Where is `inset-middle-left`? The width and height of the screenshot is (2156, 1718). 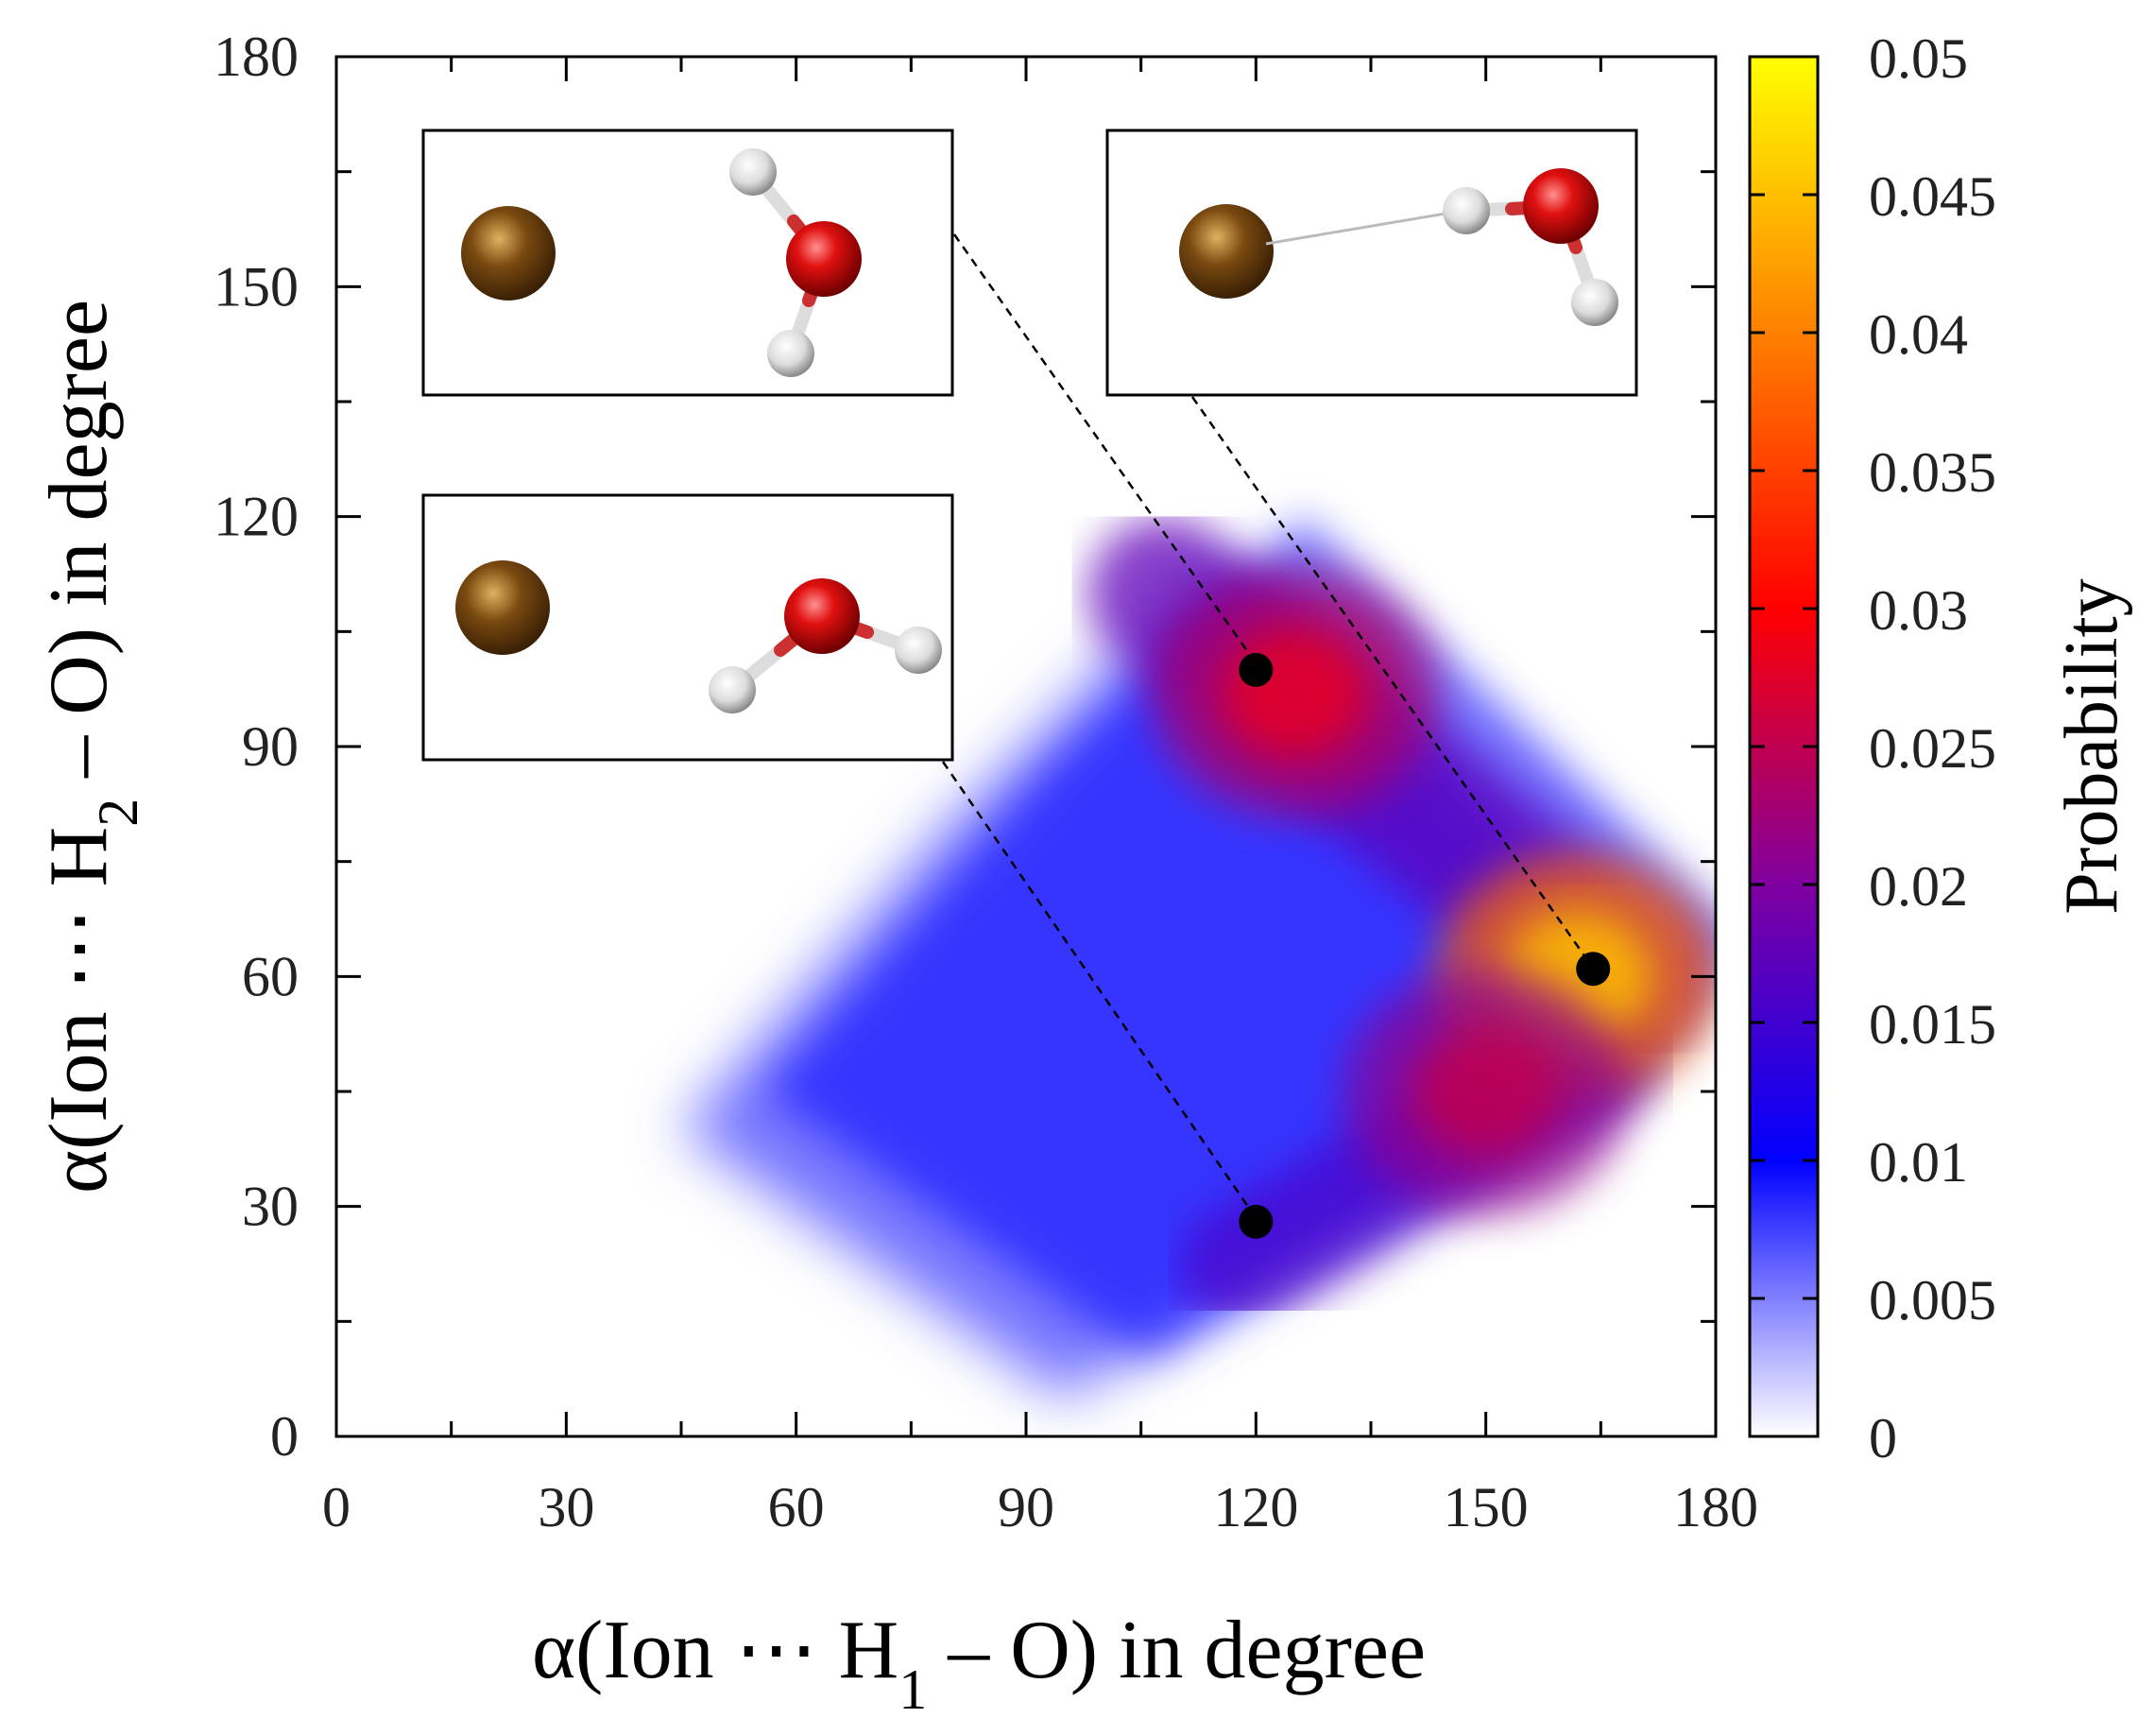
inset-middle-left is located at coordinates (687, 627).